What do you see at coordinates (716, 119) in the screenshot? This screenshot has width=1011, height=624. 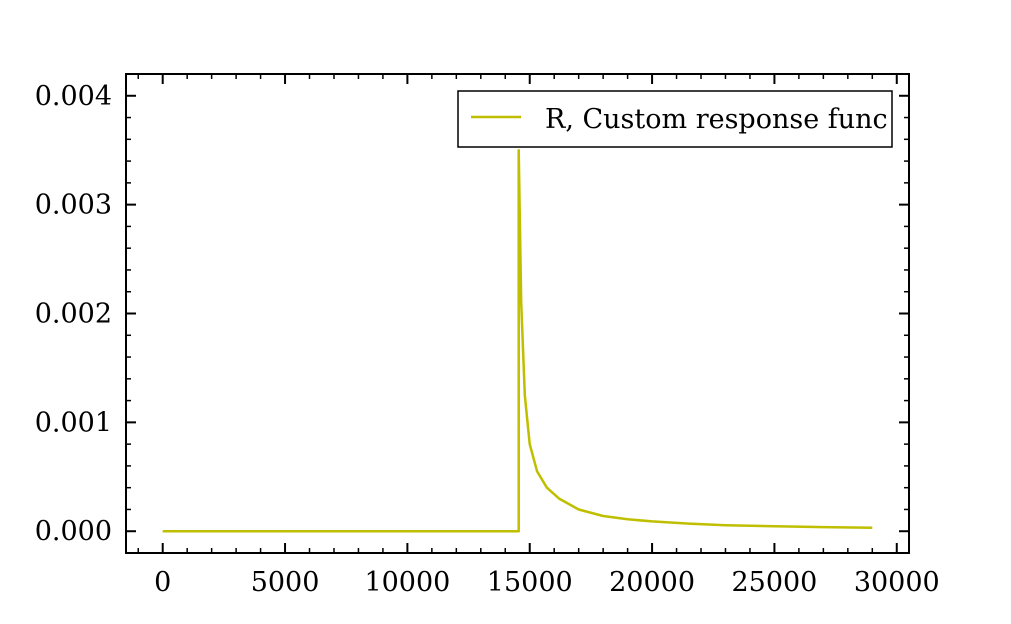 I see `legend-label: R, Custom response func` at bounding box center [716, 119].